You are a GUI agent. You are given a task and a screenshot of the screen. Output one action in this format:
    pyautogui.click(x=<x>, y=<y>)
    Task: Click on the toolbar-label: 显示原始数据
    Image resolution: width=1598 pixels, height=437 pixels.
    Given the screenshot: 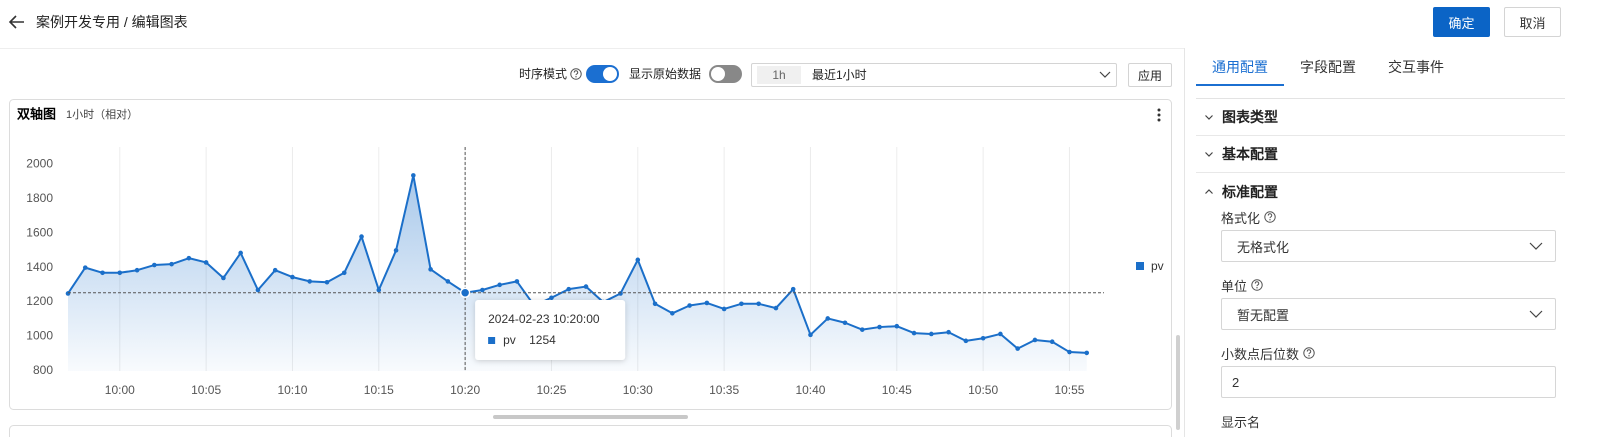 What is the action you would take?
    pyautogui.click(x=665, y=74)
    